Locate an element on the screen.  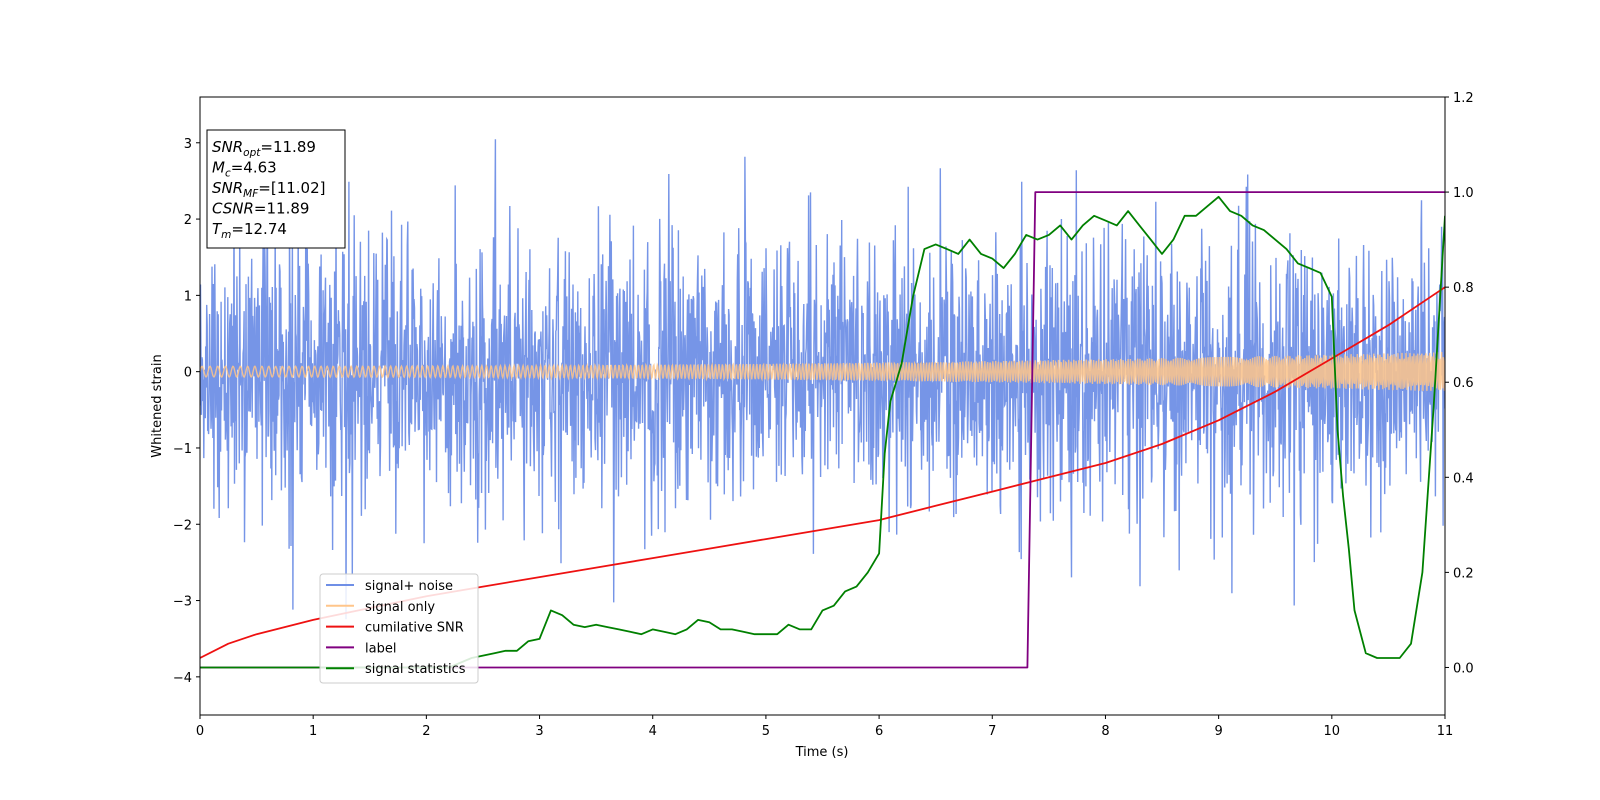
y-tick-label: −1 is located at coordinates (182, 449).